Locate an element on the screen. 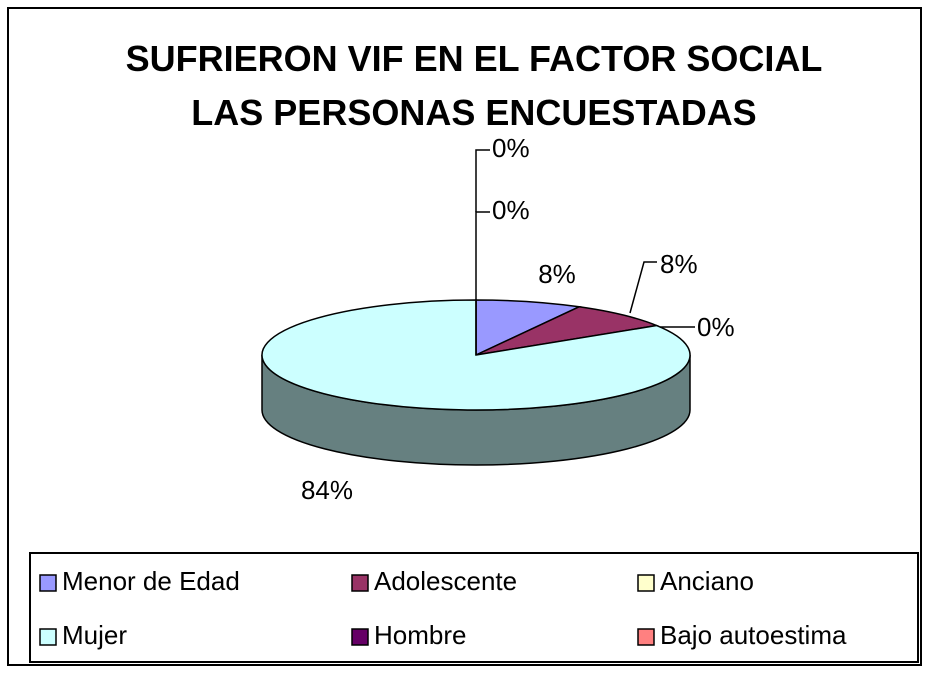 Image resolution: width=928 pixels, height=673 pixels. legend-label: Menor de Edad is located at coordinates (151, 581).